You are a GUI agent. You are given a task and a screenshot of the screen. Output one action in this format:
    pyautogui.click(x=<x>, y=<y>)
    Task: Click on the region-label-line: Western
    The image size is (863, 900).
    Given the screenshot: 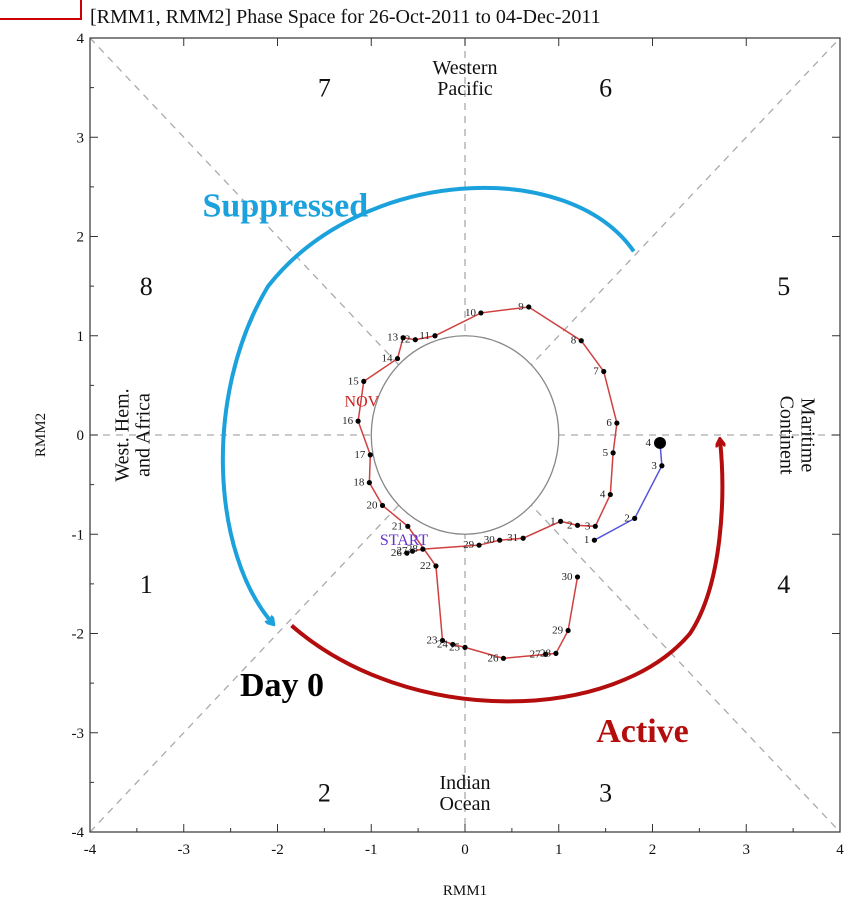 What is the action you would take?
    pyautogui.click(x=464, y=68)
    